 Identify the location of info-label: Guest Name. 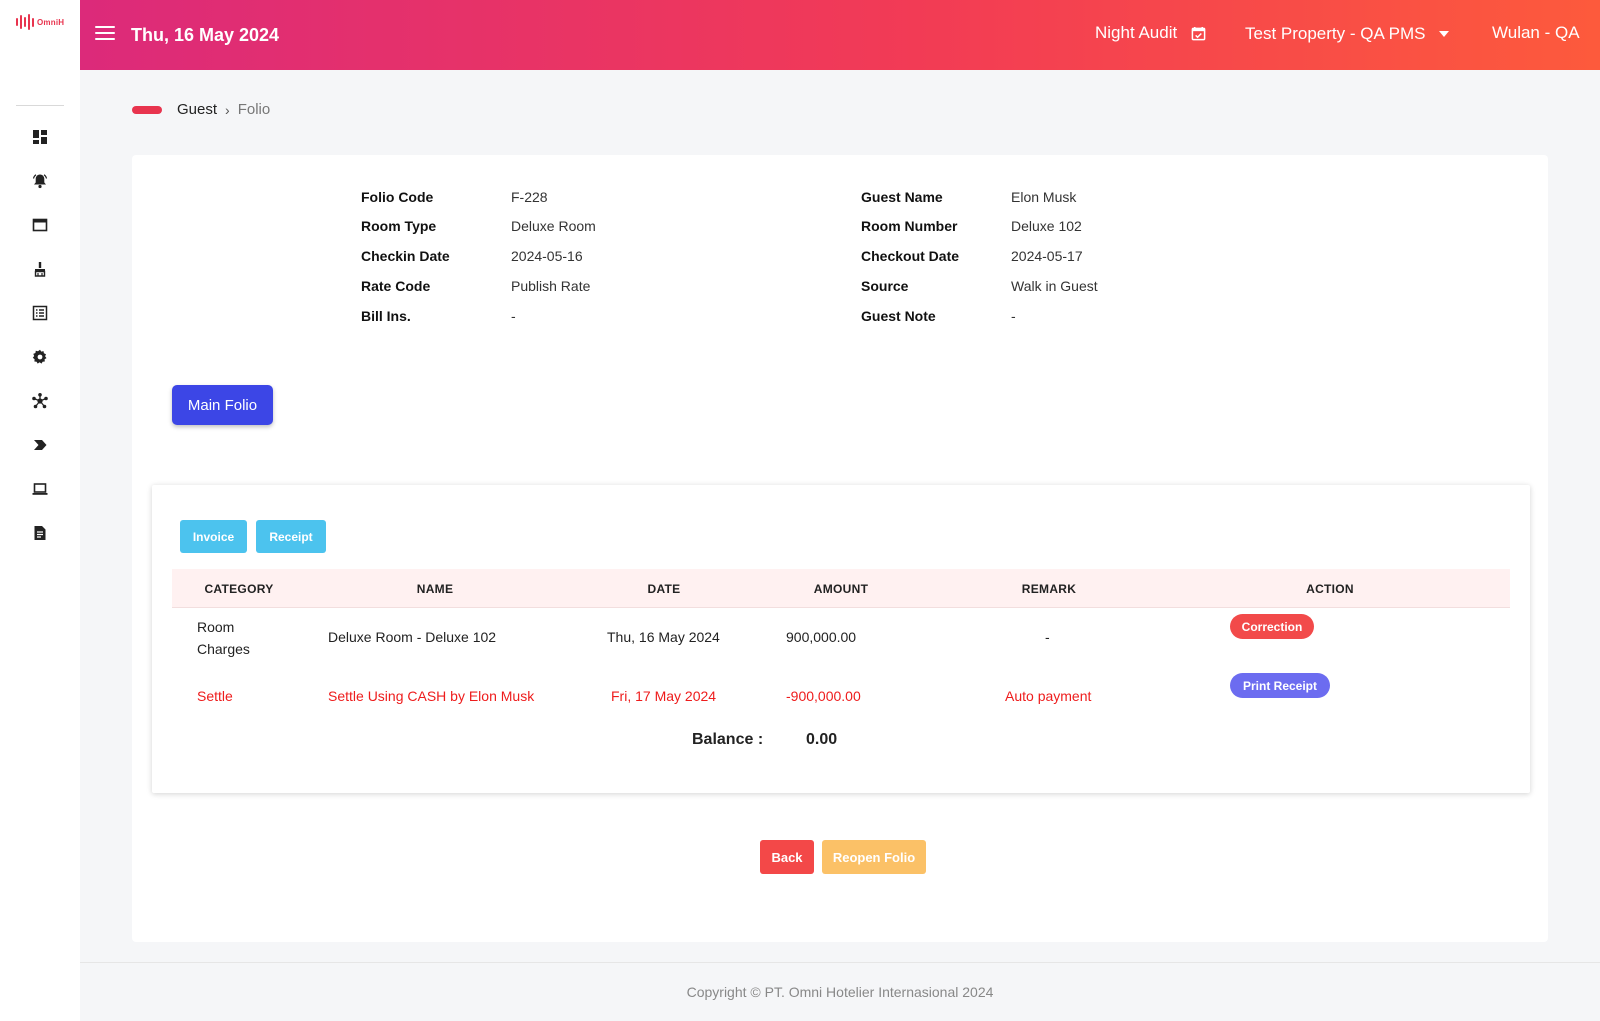
(902, 197).